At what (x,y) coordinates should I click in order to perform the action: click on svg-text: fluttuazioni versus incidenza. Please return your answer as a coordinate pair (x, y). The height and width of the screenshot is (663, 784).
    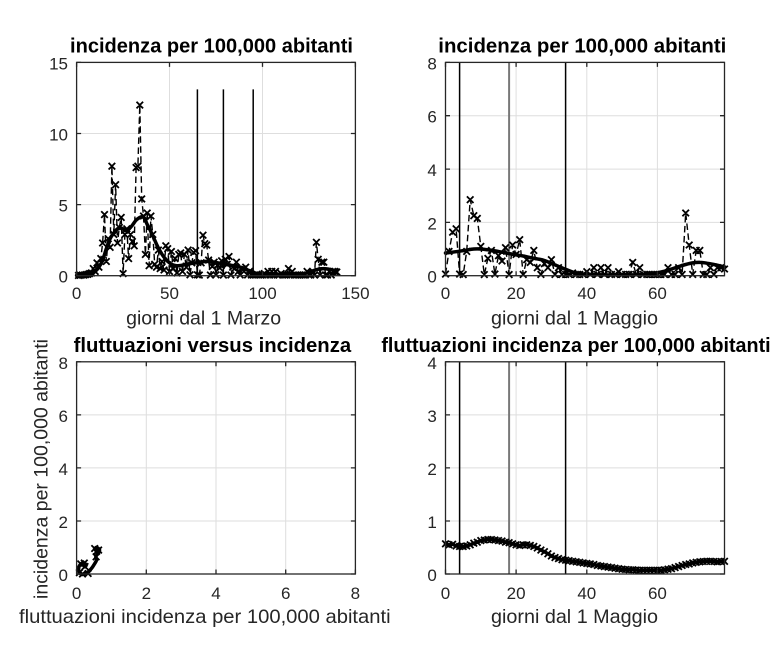
    Looking at the image, I should click on (213, 346).